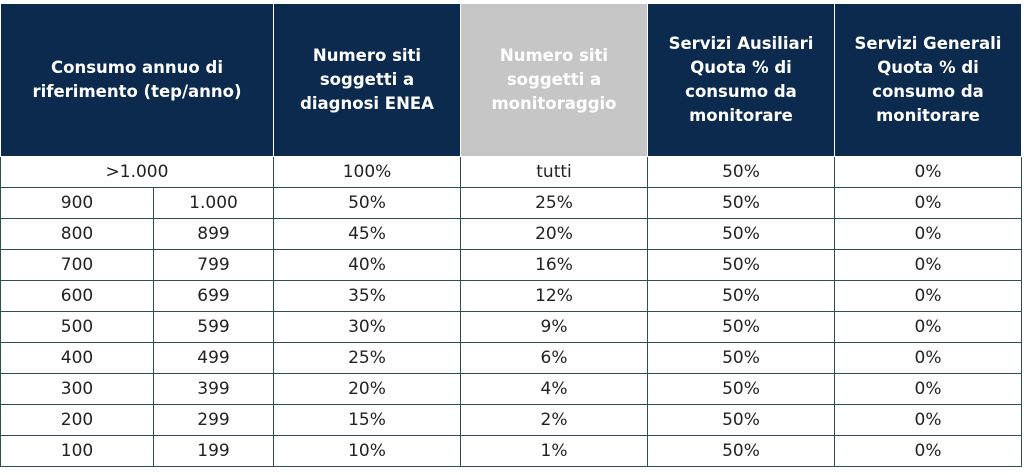 This screenshot has width=1024, height=475. I want to click on cell-diagnosi: 45%, so click(367, 234).